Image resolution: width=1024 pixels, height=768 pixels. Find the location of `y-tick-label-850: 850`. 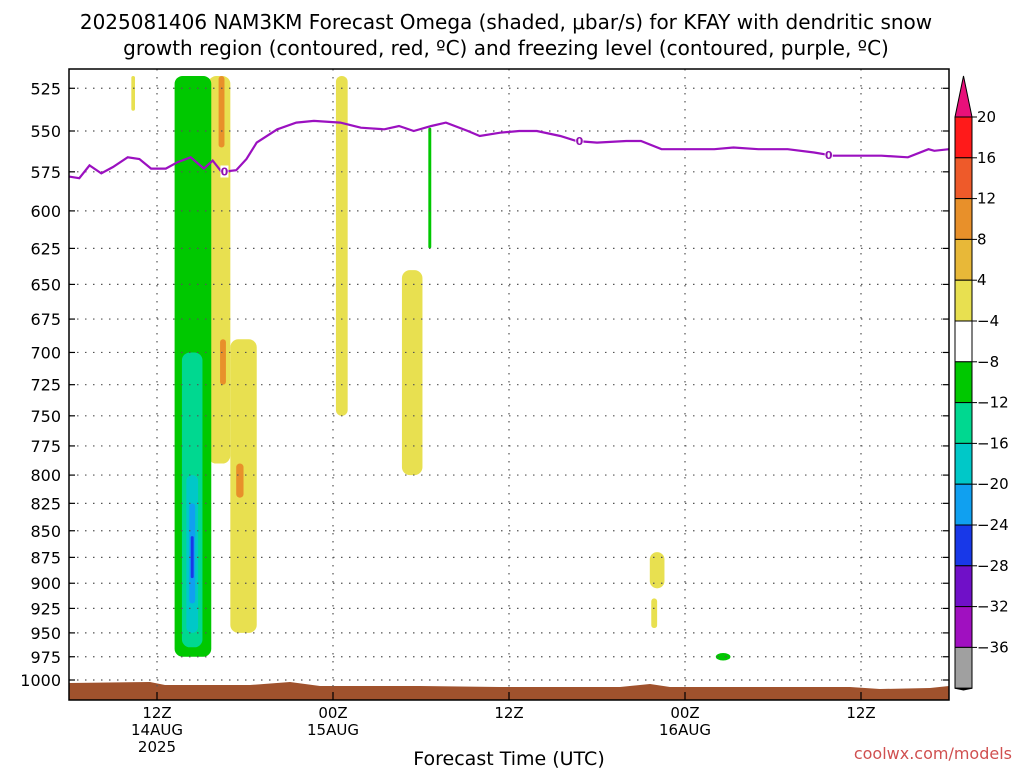

y-tick-label-850: 850 is located at coordinates (45, 531).